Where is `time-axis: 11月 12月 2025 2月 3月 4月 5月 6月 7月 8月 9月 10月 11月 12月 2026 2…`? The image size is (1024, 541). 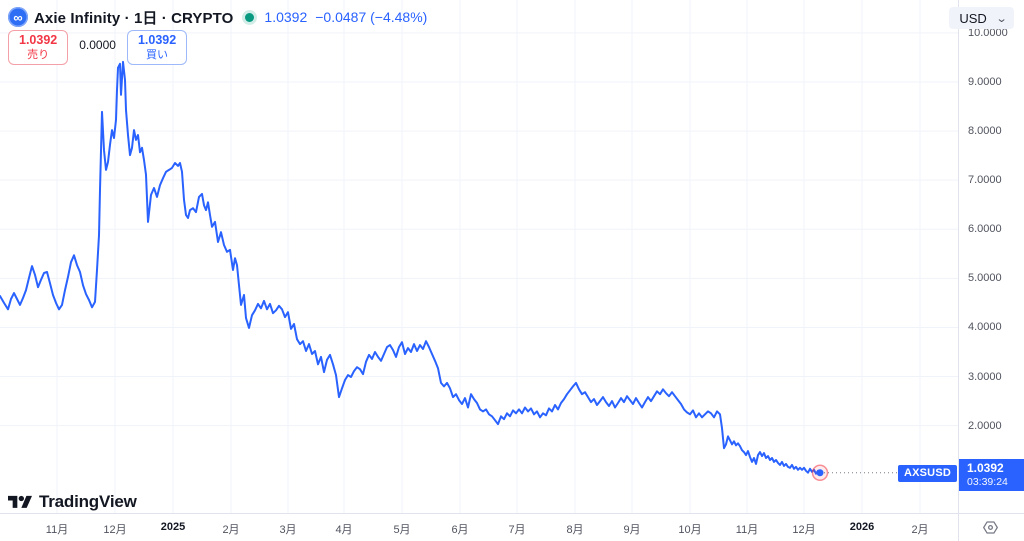
time-axis: 11月 12月 2025 2月 3月 4月 5月 6月 7月 8月 9月 10月 11月 12月 2026 2… is located at coordinates (479, 527).